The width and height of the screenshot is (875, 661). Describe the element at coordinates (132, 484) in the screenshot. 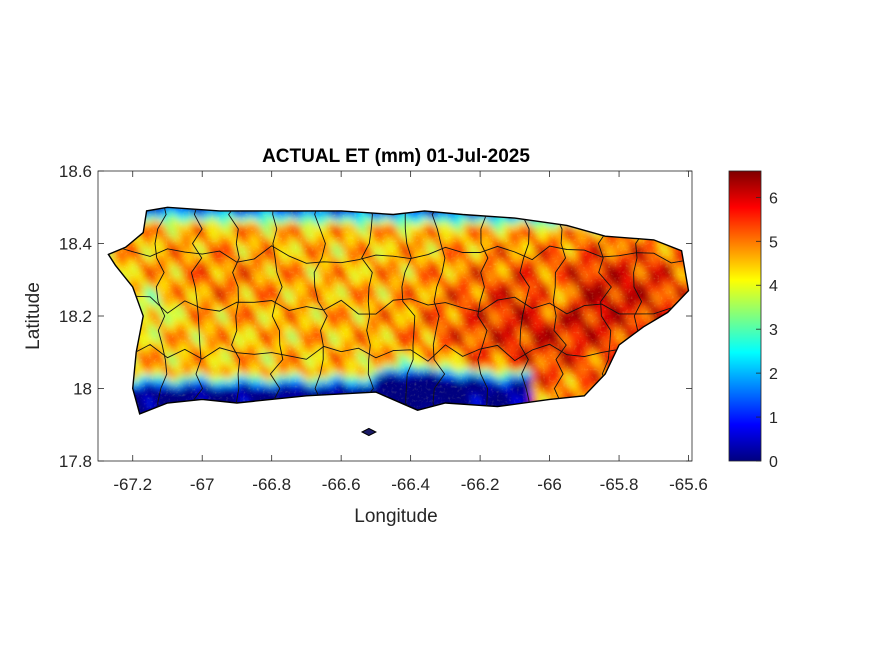

I see `x-tick-label: -67.2` at that location.